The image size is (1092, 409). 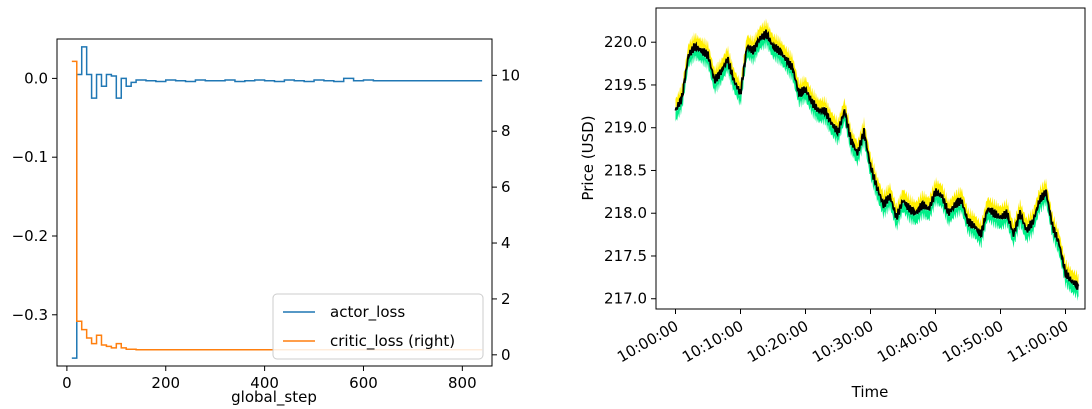 I want to click on loss-x-tick-label: 400, so click(x=264, y=383).